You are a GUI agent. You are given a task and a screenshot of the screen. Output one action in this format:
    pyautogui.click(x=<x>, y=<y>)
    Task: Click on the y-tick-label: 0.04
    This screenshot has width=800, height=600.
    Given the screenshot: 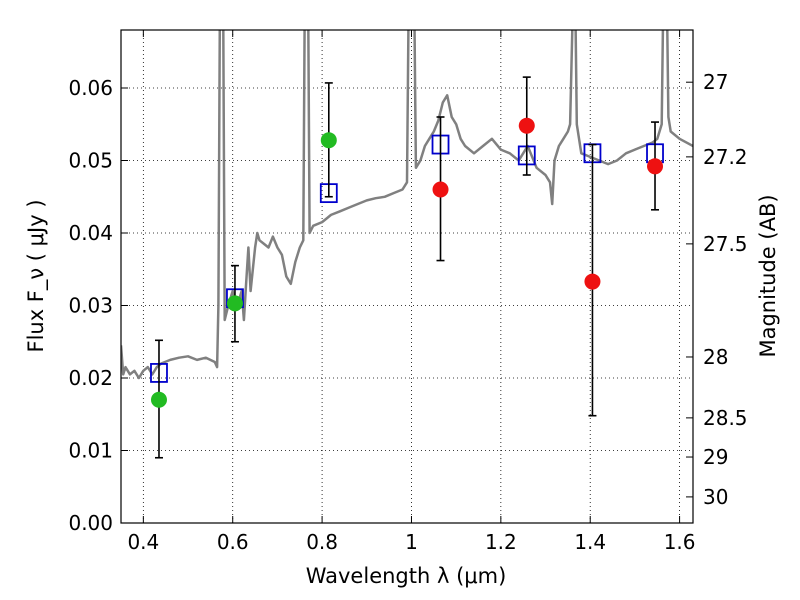 What is the action you would take?
    pyautogui.click(x=90, y=233)
    